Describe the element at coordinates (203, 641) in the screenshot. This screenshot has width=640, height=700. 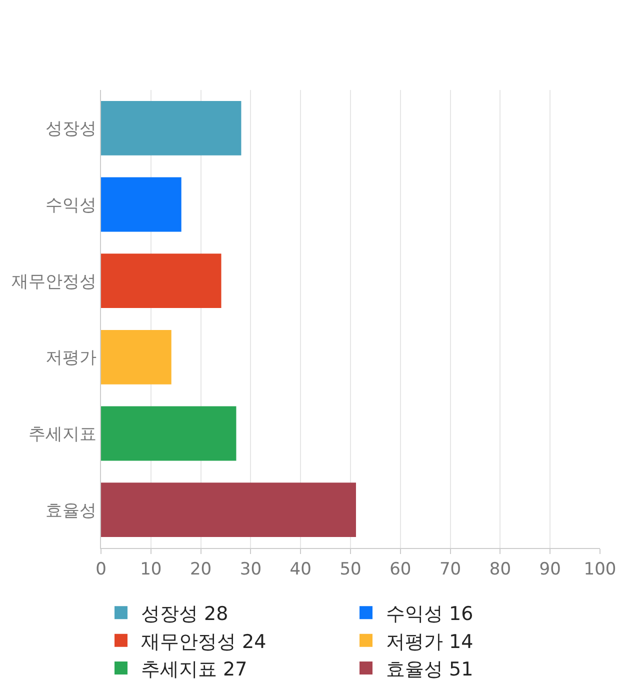
I see `legend-label: 재무안정성 24` at that location.